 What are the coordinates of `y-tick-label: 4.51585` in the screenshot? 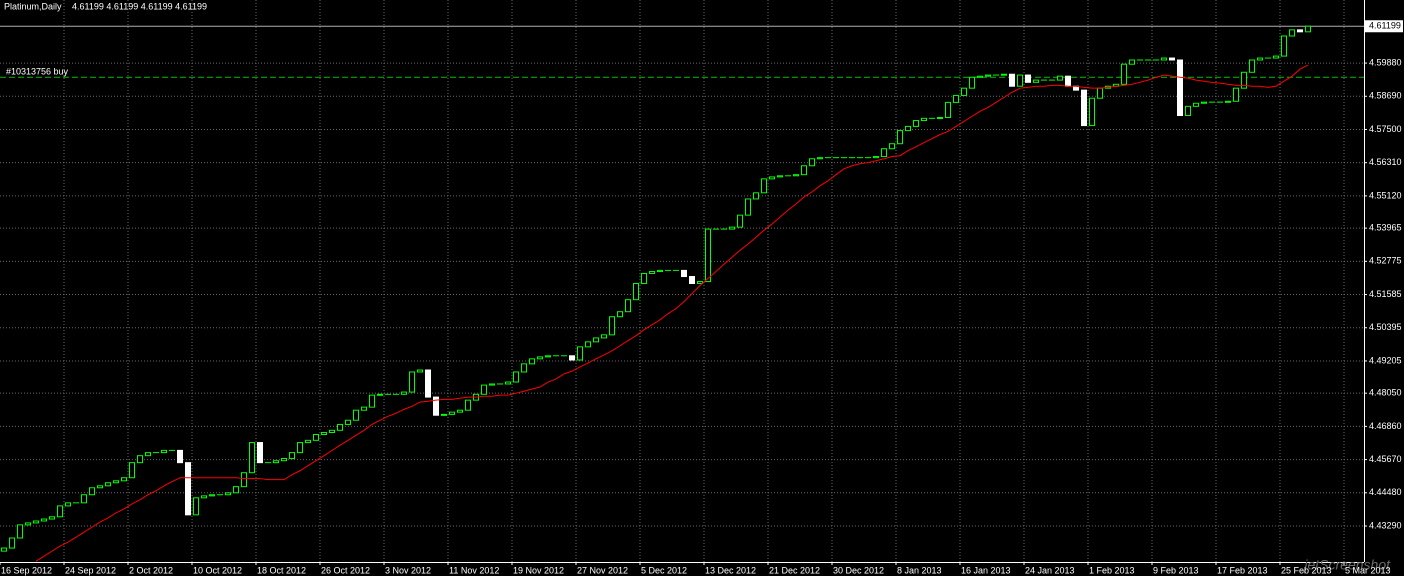 It's located at (1385, 294).